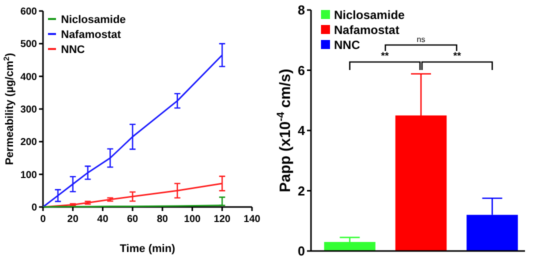  I want to click on y-tick-label: 100, so click(29, 175).